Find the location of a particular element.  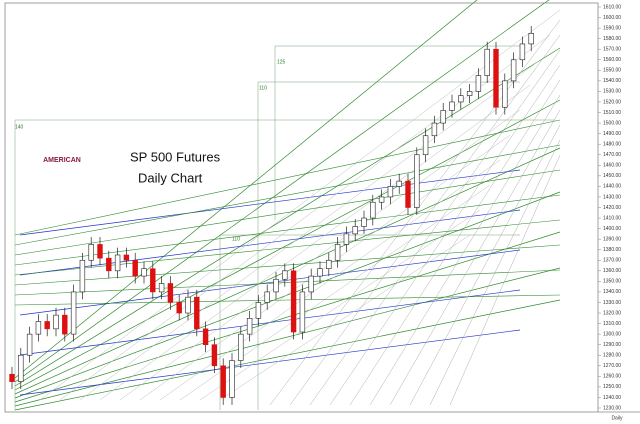

y-tick-label: 1420.00 is located at coordinates (612, 208).